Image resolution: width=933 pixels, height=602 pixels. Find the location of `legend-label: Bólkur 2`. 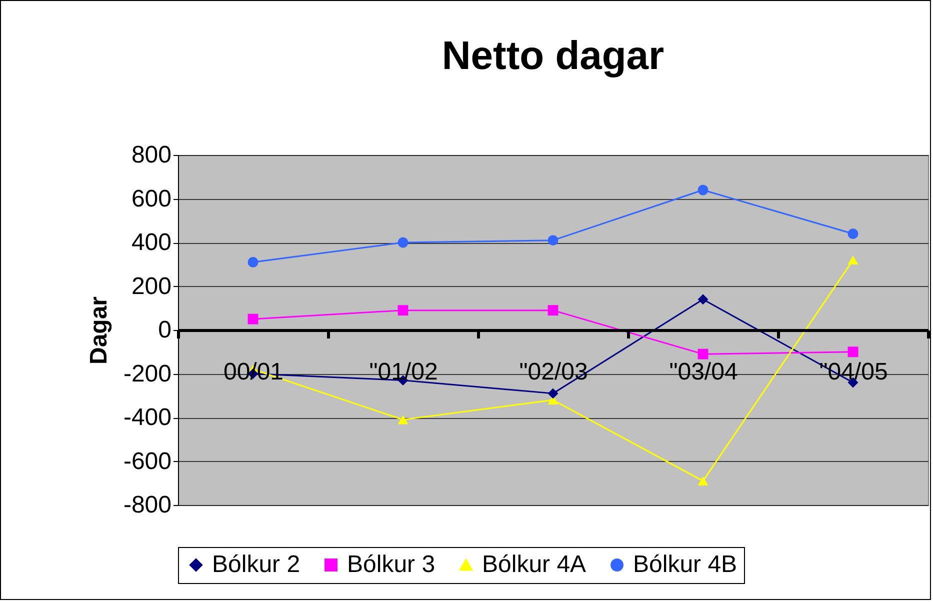

legend-label: Bólkur 2 is located at coordinates (256, 564).